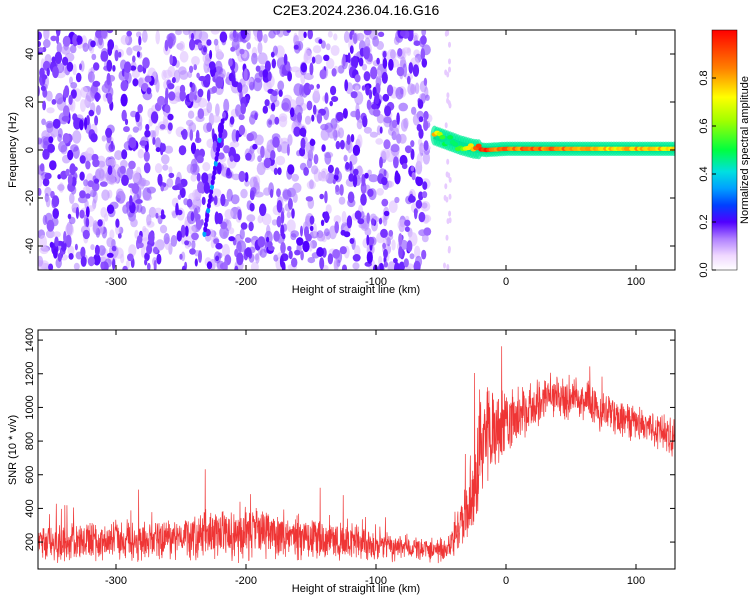 Image resolution: width=750 pixels, height=600 pixels. I want to click on y-tick-label: 20, so click(30, 102).